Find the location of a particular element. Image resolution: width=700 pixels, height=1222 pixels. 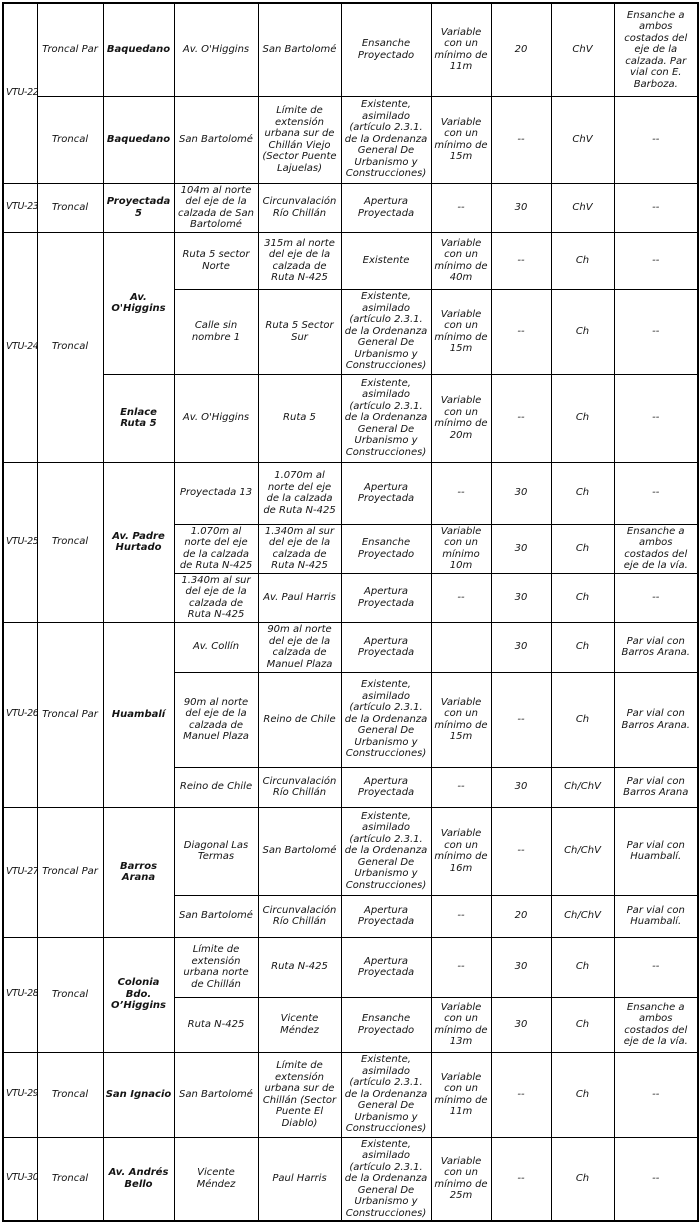

cell-ancho-variable: Variable con un mínimo de 11m is located at coordinates (461, 1094).